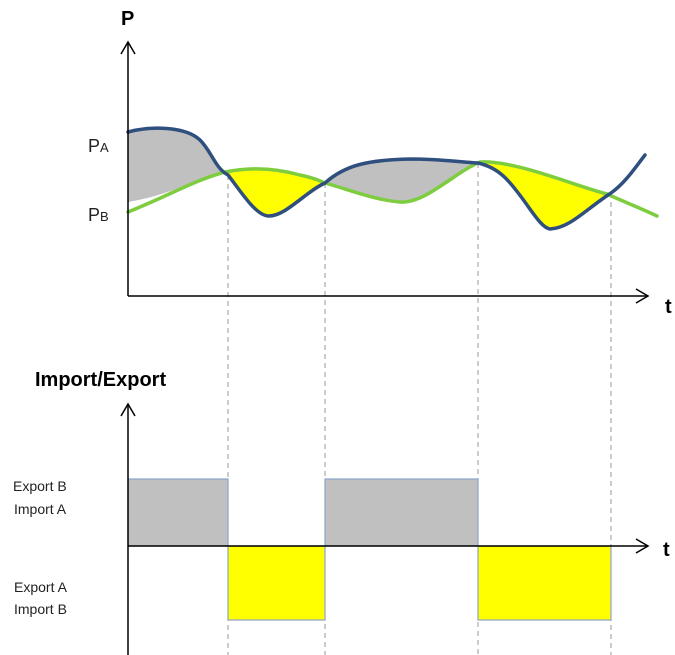 The height and width of the screenshot is (655, 675). I want to click on top-y-arrowhead, so click(128, 47).